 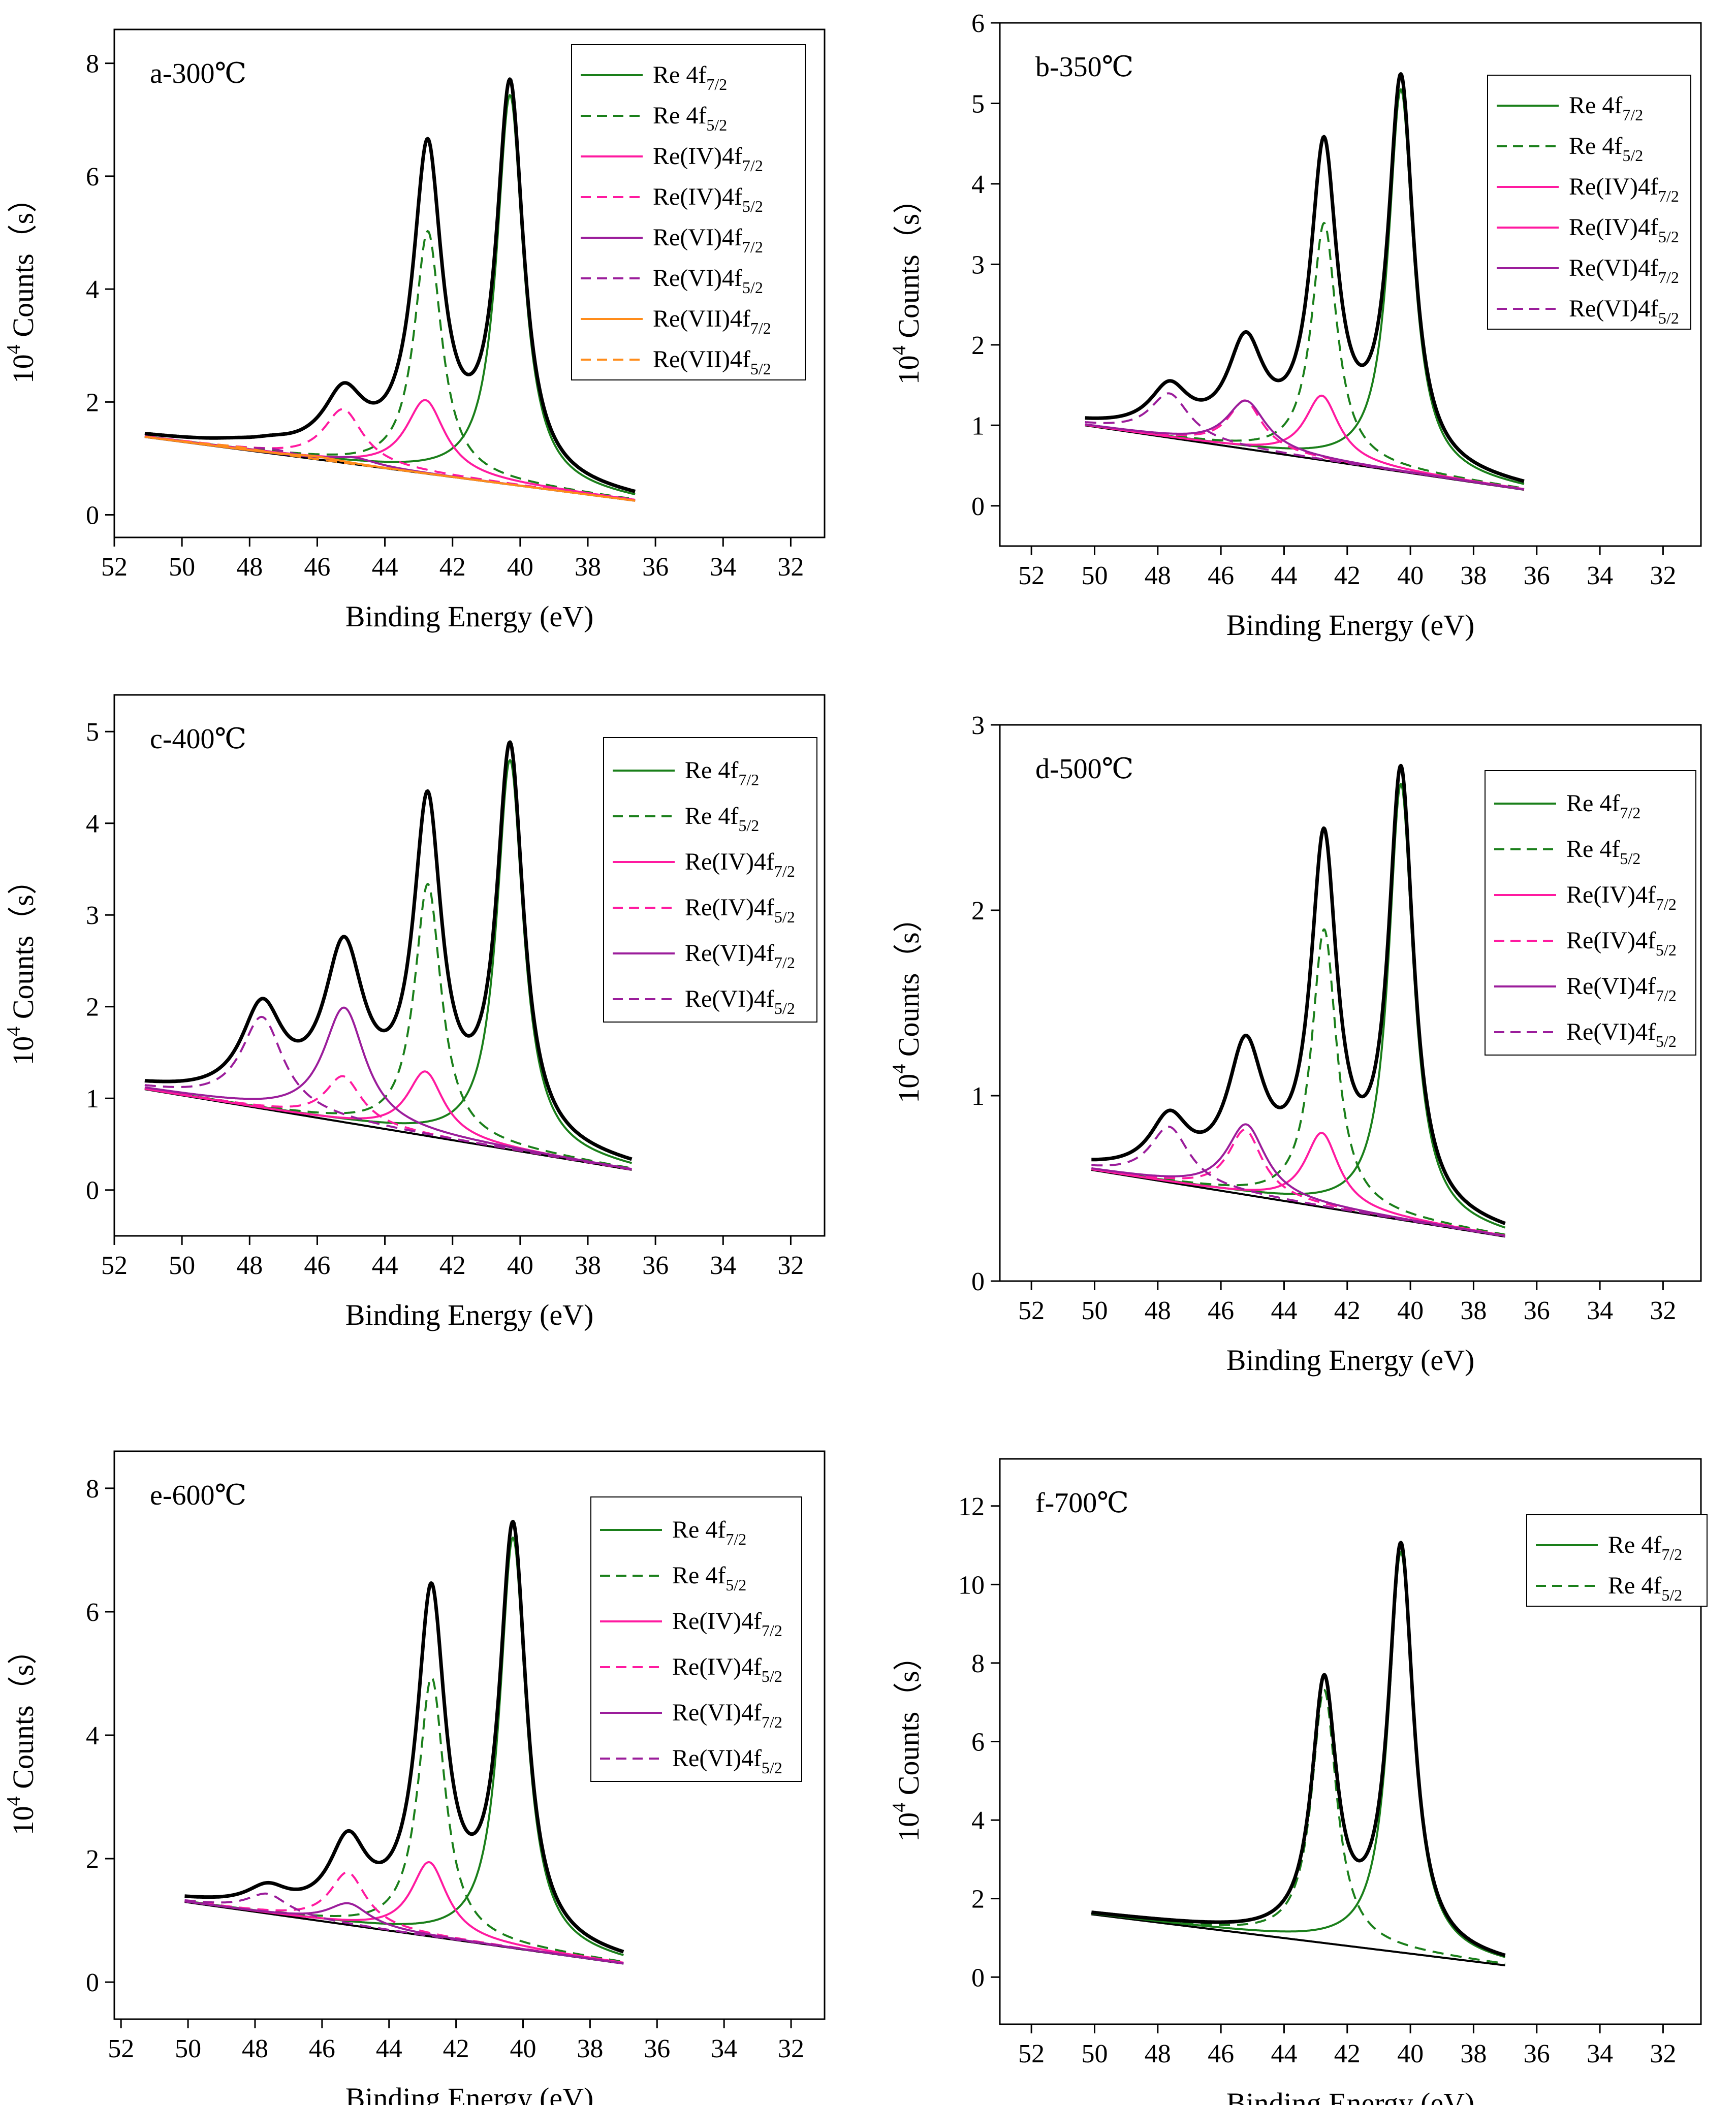 I want to click on panel-label: a-300℃, so click(x=198, y=73).